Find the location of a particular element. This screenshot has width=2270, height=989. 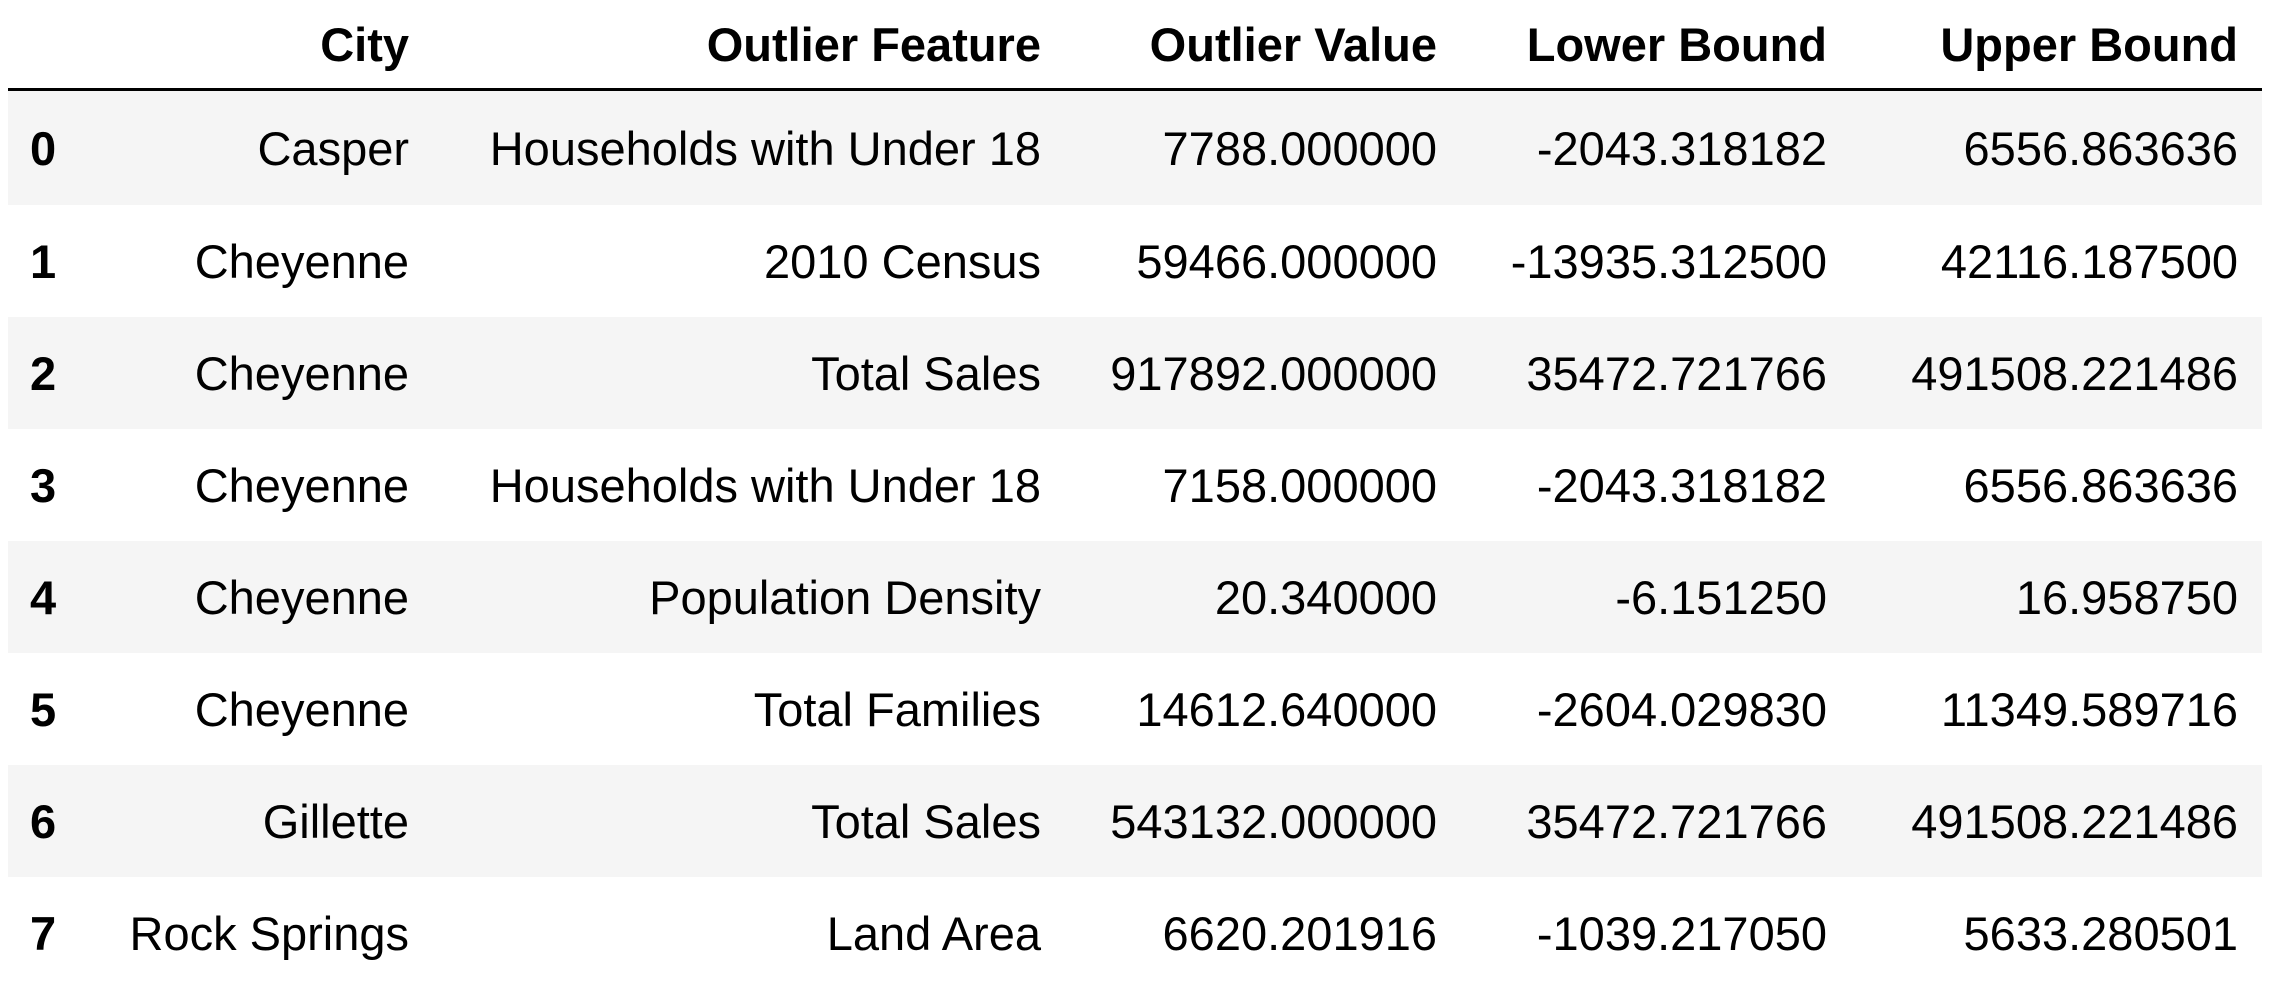

cell-outlier-value: 7158.000000 is located at coordinates (1263, 485).